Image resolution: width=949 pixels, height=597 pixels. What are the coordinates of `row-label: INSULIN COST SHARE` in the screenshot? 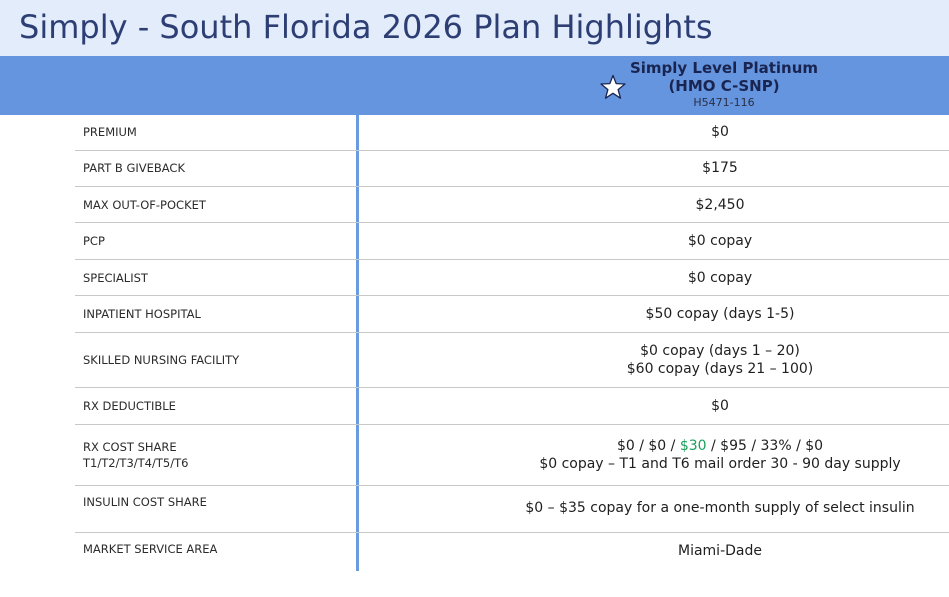 It's located at (145, 502).